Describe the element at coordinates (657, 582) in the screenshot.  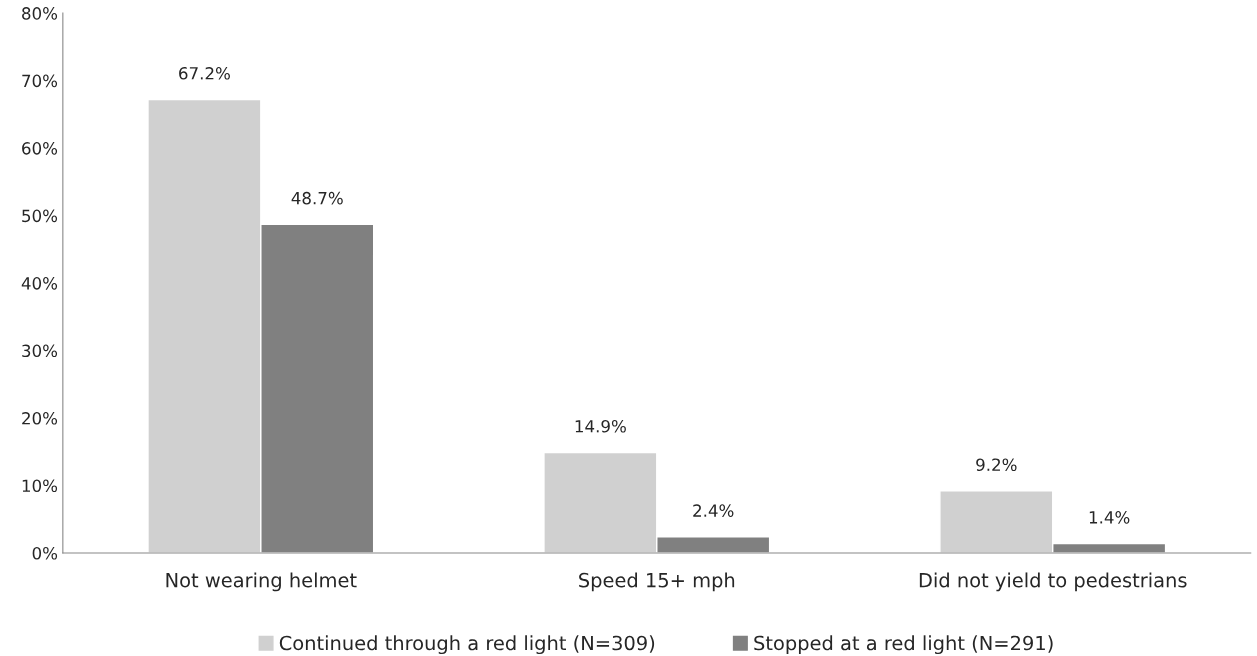
I see `x-tick-label: Speed 15+ mph` at that location.